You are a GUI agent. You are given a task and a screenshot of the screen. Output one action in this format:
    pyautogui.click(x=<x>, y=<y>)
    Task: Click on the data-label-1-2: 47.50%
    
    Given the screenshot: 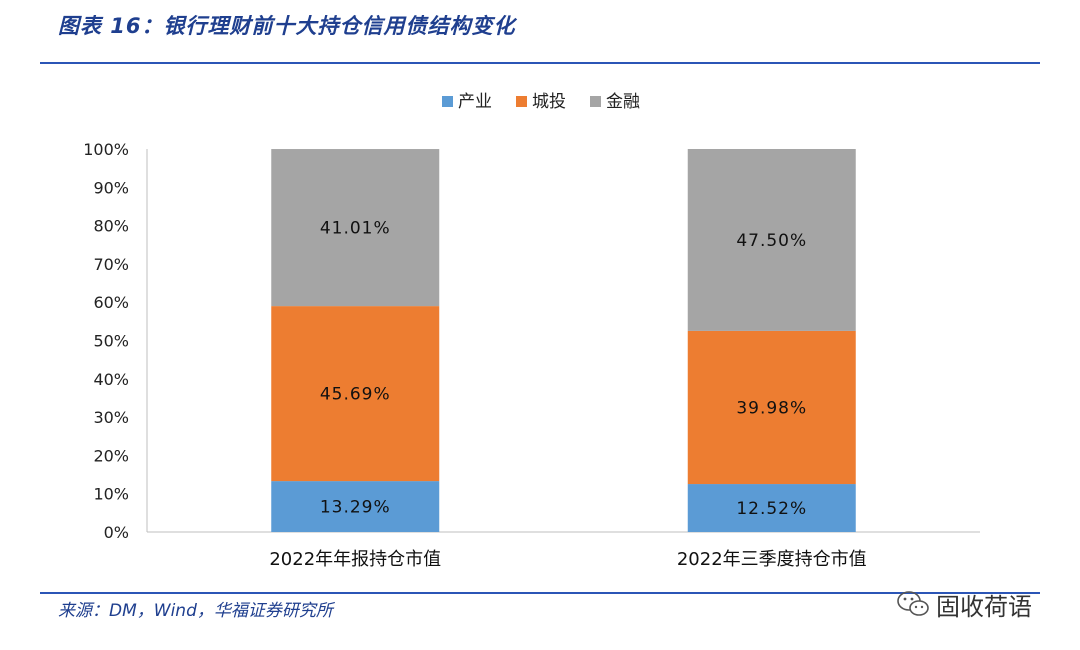 What is the action you would take?
    pyautogui.click(x=771, y=241)
    